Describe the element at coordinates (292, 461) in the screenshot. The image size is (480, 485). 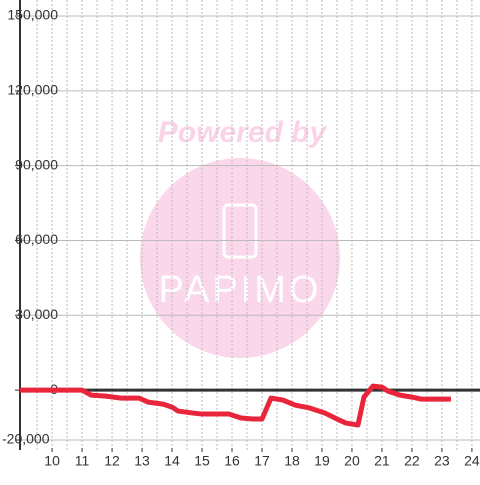
I see `x-tick-label: 18` at that location.